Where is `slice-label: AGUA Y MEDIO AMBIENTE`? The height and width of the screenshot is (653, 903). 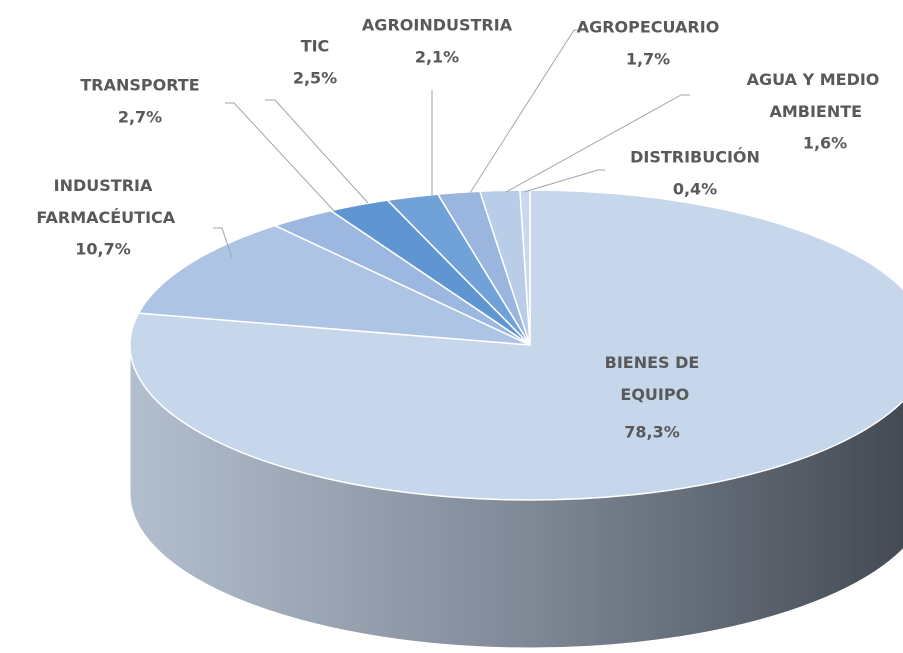
slice-label: AGUA Y MEDIO AMBIENTE is located at coordinates (813, 95).